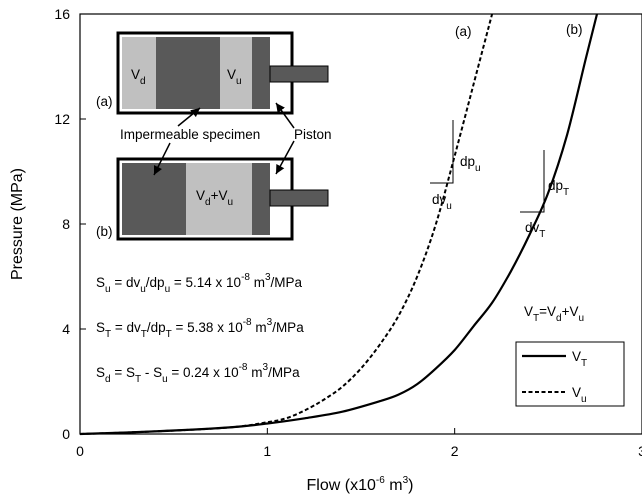  What do you see at coordinates (442, 152) in the screenshot?
I see `slope-triangle-u` at bounding box center [442, 152].